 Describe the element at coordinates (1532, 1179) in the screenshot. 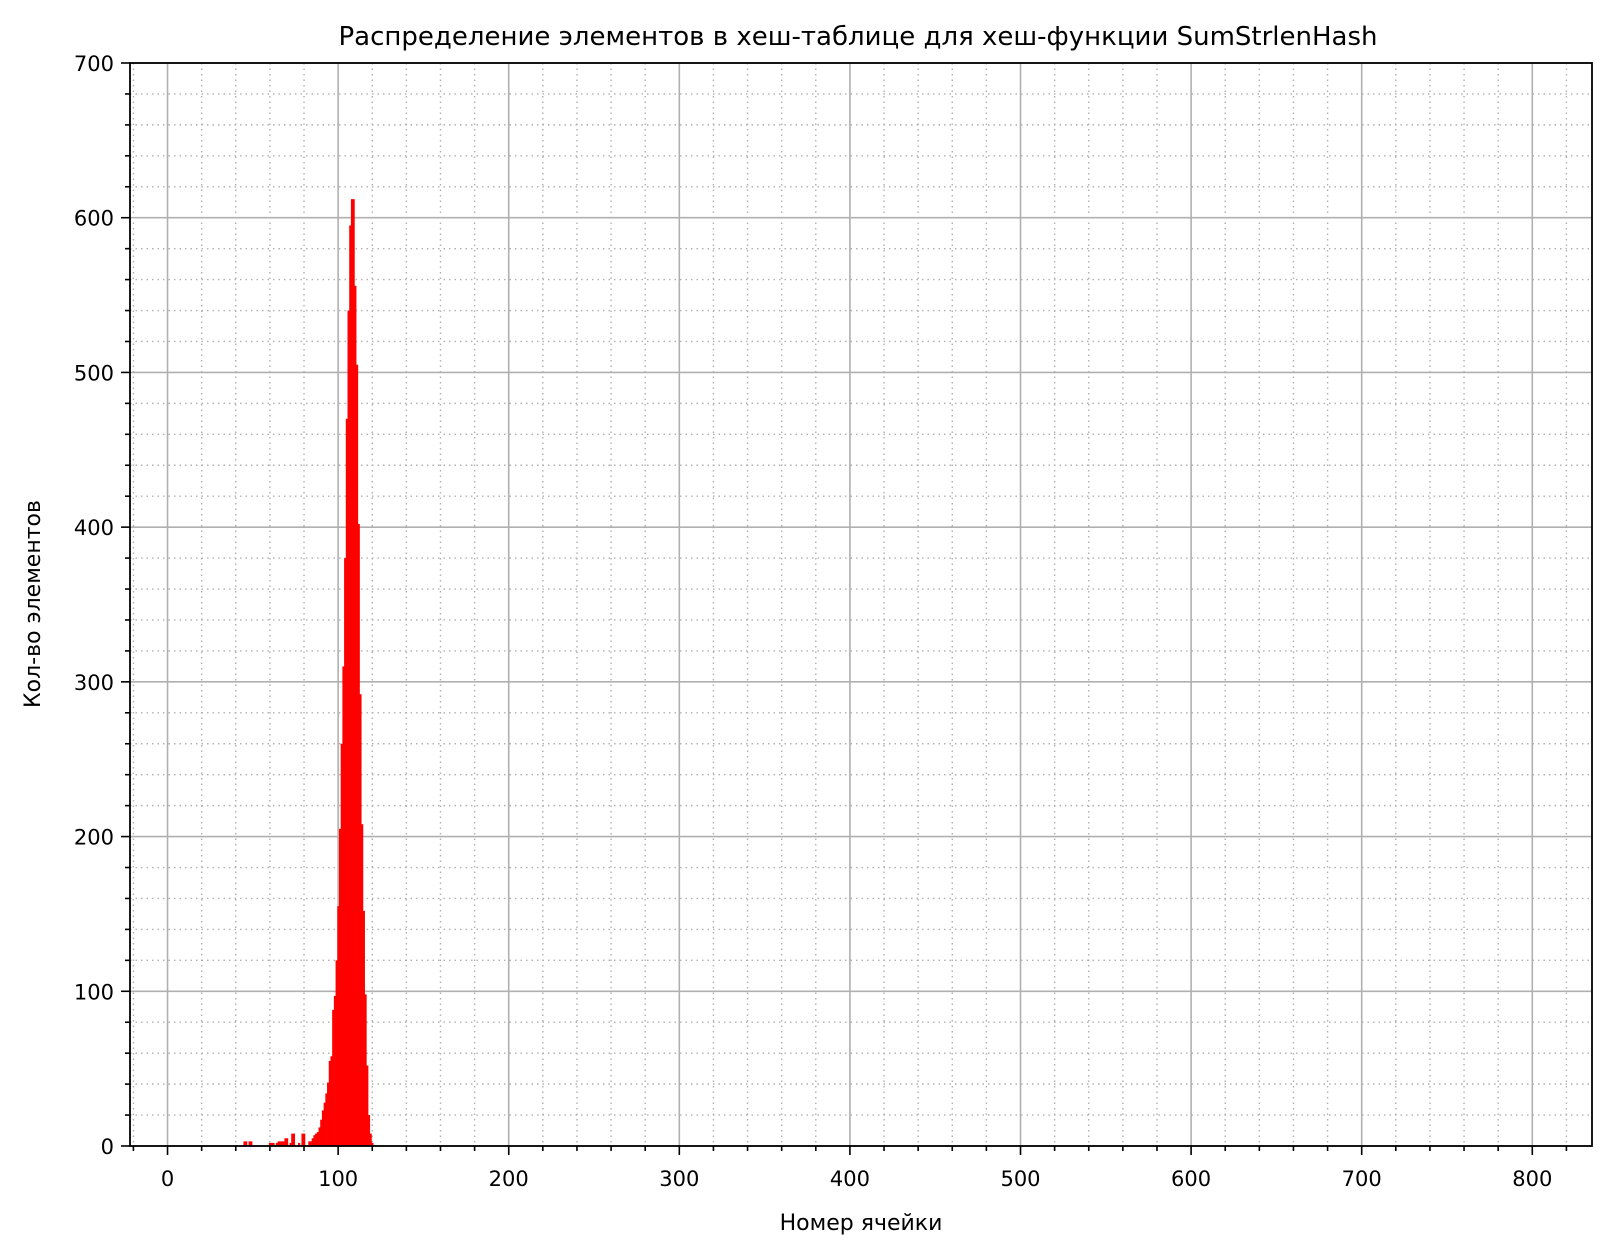

I see `x-tick-label: 800` at that location.